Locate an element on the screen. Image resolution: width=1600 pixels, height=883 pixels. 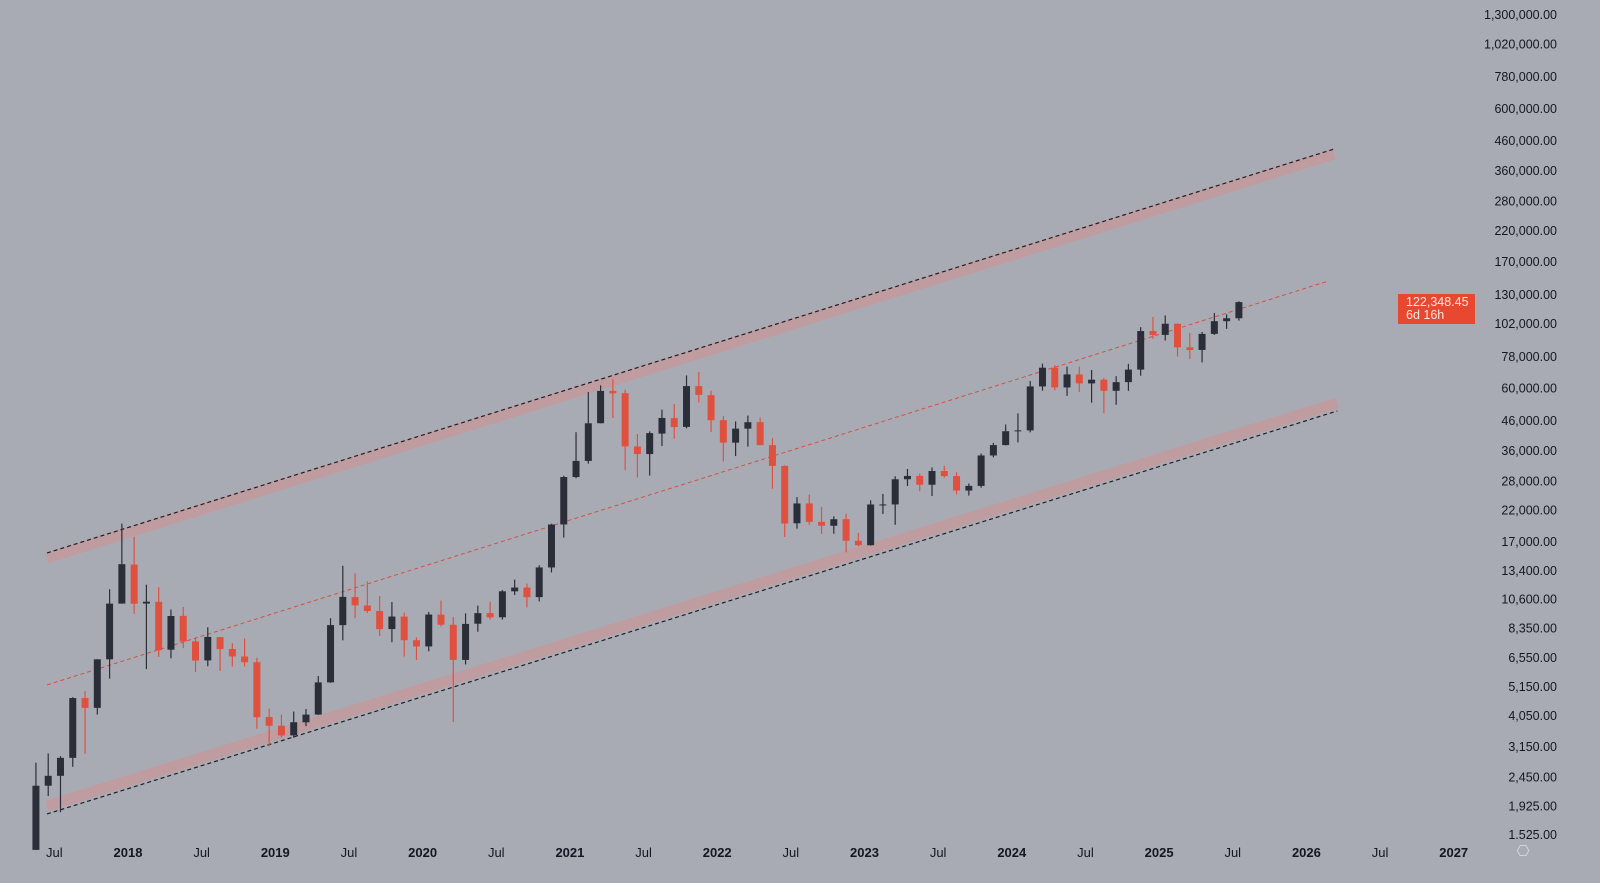
price-tick-label: 780,000.00 is located at coordinates (1525, 77).